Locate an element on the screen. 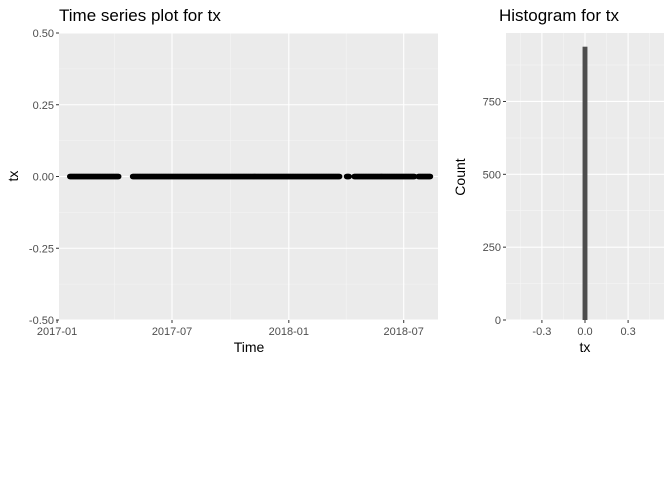 The height and width of the screenshot is (480, 672). hist-y-axis-title: Count is located at coordinates (460, 176).